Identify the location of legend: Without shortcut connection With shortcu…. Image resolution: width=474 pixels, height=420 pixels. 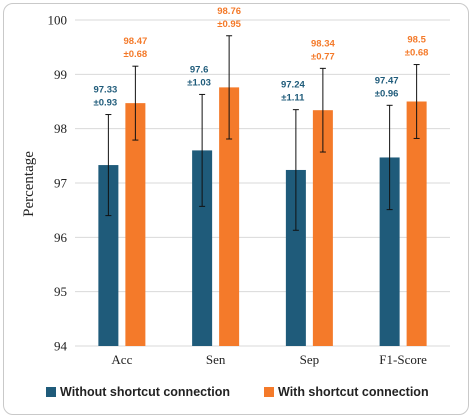
(237, 392).